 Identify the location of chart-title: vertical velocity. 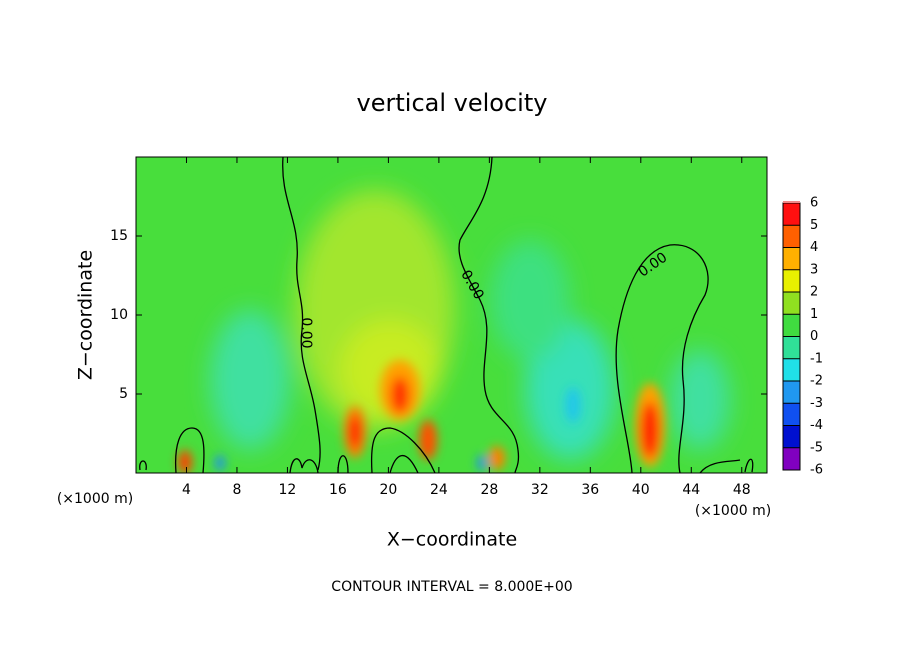
(452, 103).